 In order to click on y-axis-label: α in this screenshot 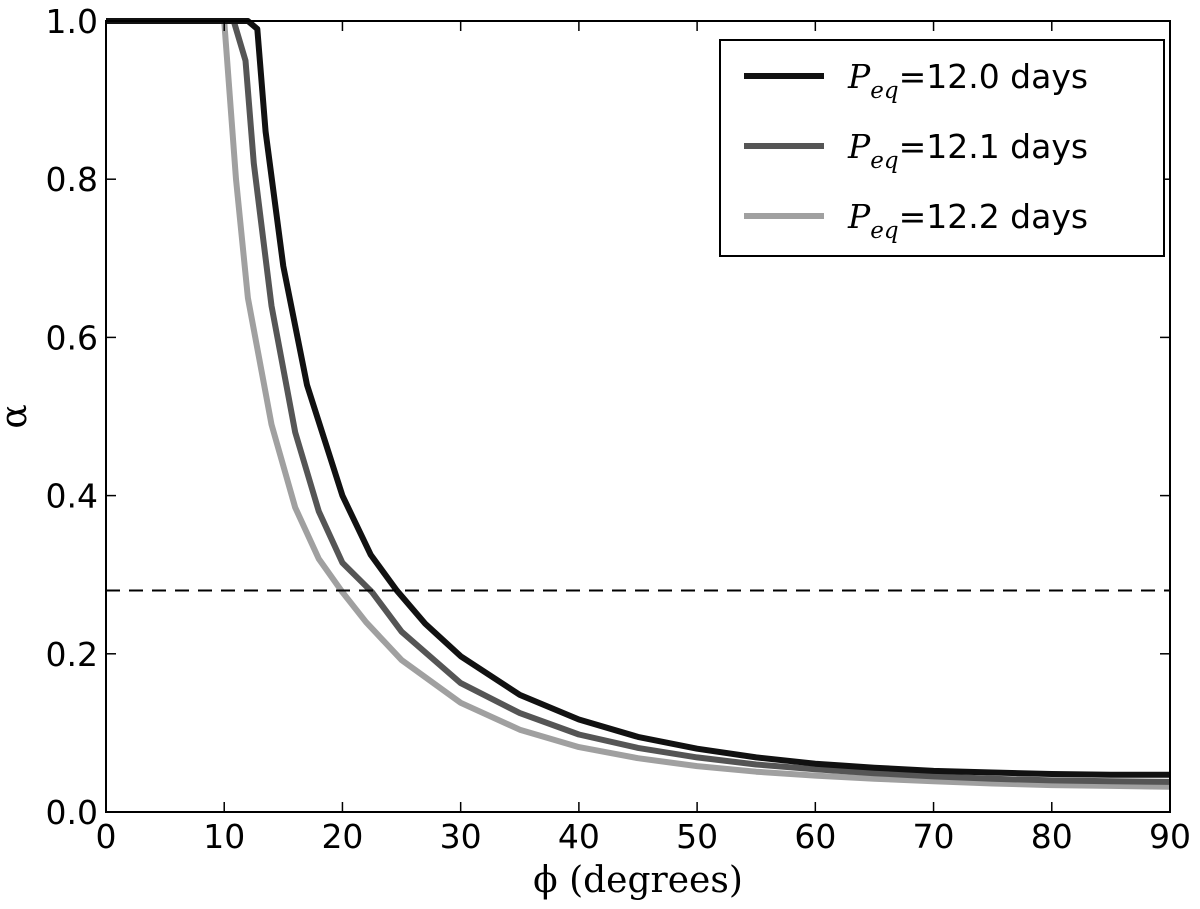, I will do `click(17, 416)`.